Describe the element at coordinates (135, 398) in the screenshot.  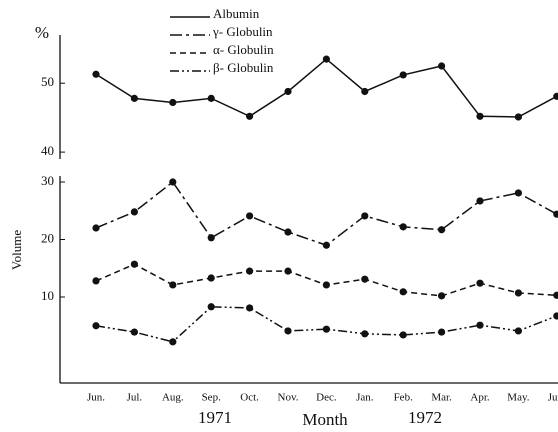
I see `x-tick-label: Jul.` at that location.